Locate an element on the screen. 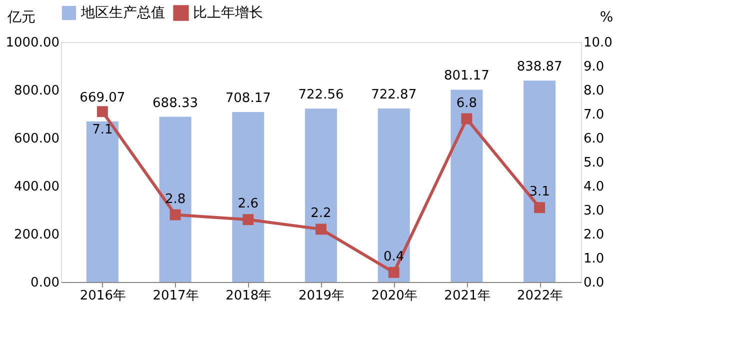 This screenshot has width=750, height=349. data-label: 801.17 is located at coordinates (467, 76).